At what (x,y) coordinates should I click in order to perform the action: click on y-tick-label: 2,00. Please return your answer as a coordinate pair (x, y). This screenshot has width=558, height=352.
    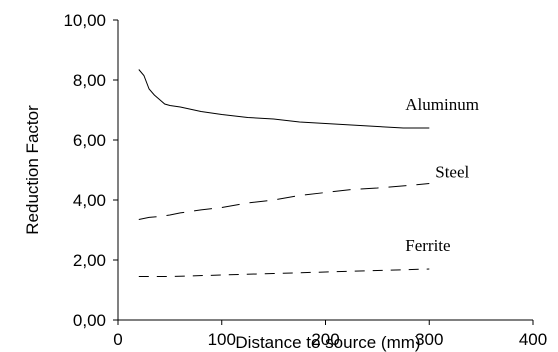
    Looking at the image, I should click on (89, 260).